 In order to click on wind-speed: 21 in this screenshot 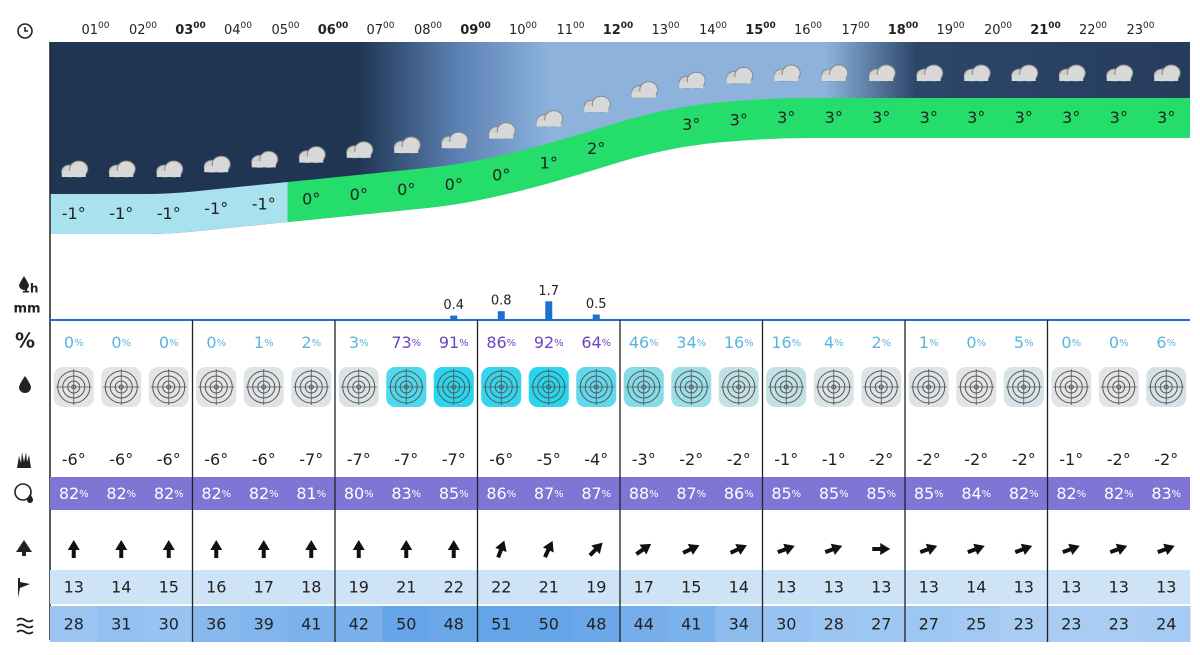, I will do `click(549, 587)`.